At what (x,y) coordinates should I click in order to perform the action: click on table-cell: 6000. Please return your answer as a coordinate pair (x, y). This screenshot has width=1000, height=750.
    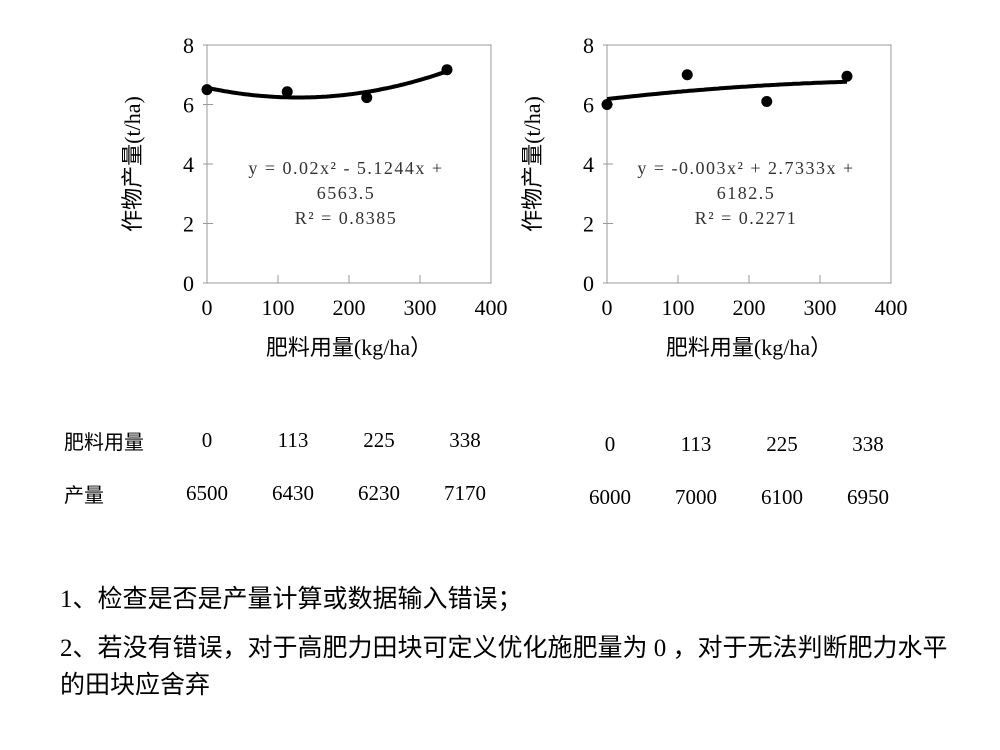
    Looking at the image, I should click on (610, 497).